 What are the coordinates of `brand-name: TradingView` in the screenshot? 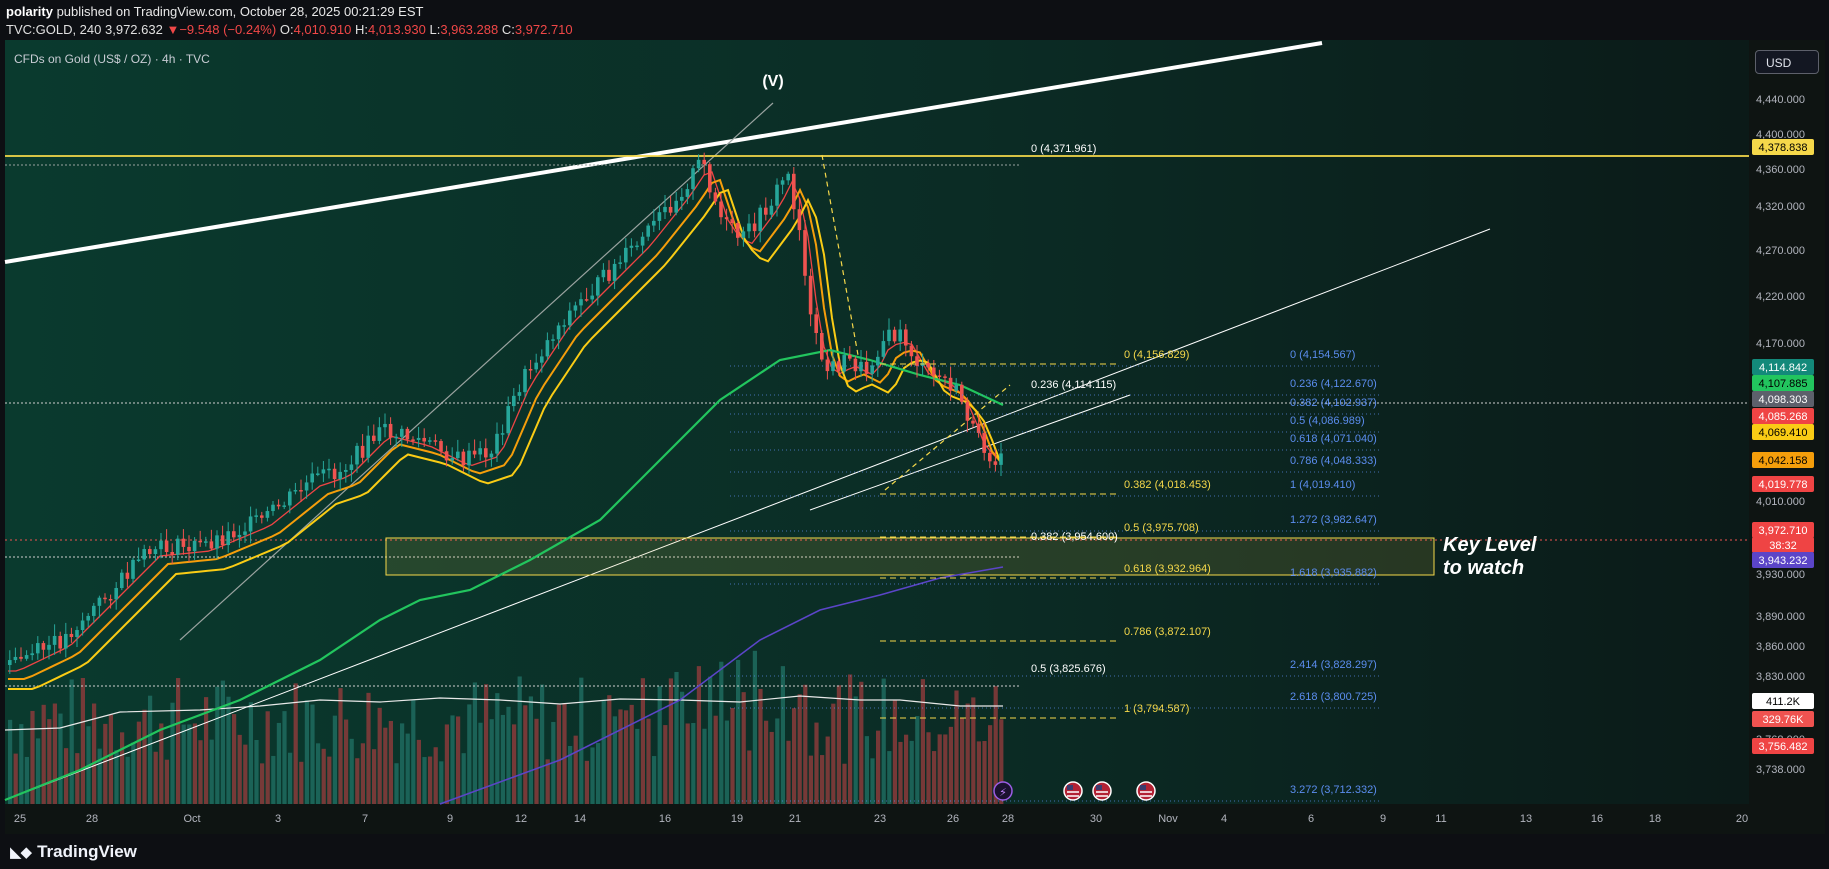 It's located at (87, 851).